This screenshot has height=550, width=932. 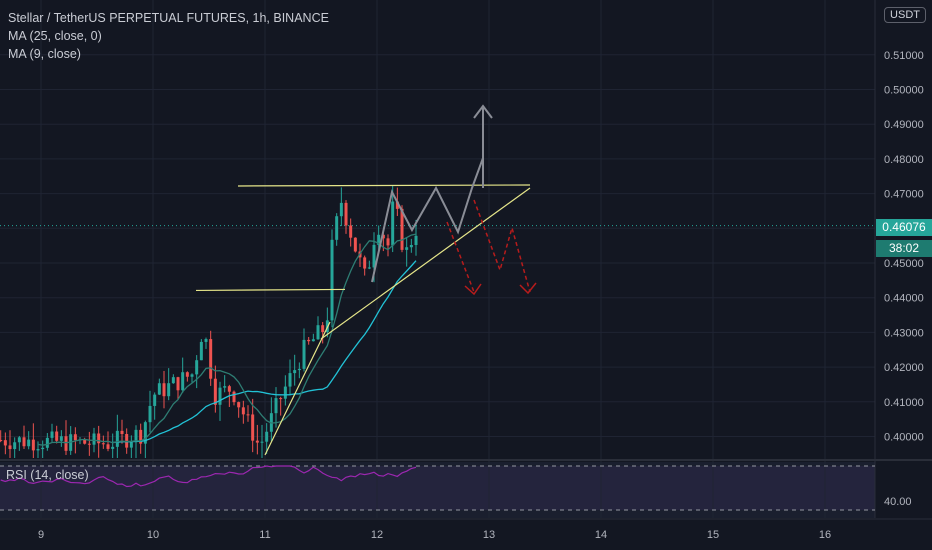 I want to click on last-price-tag: 0.46076, so click(x=904, y=227).